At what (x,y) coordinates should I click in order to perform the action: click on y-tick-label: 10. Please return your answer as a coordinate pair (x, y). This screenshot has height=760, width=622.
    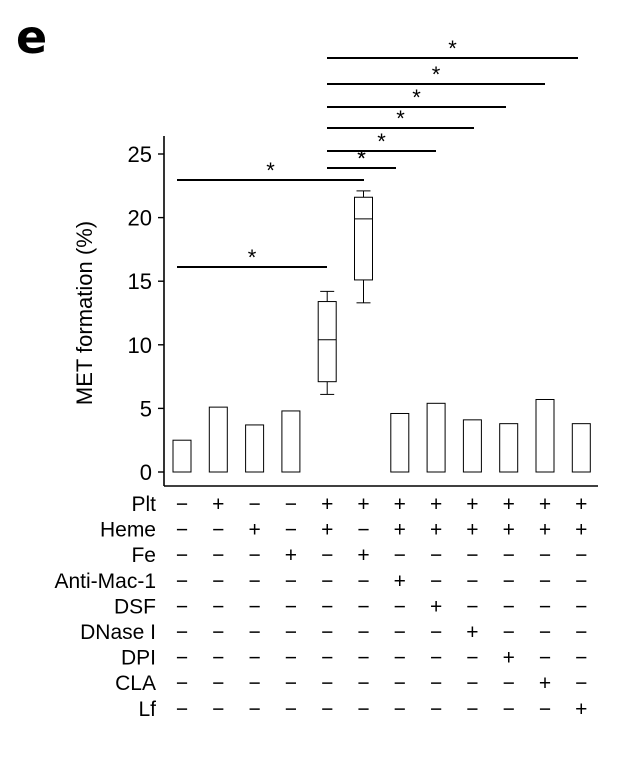
    Looking at the image, I should click on (140, 345).